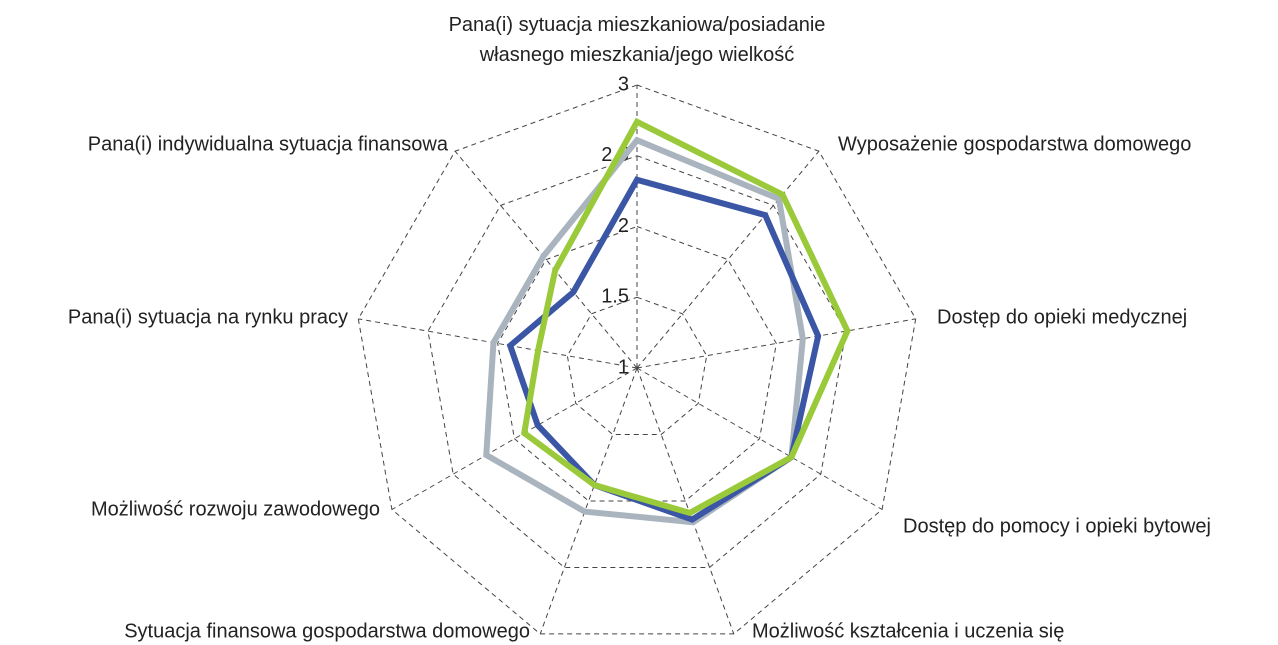 Image resolution: width=1278 pixels, height=645 pixels. Describe the element at coordinates (235, 509) in the screenshot. I see `category-label: Możliwość rozwoju zawodowego` at that location.